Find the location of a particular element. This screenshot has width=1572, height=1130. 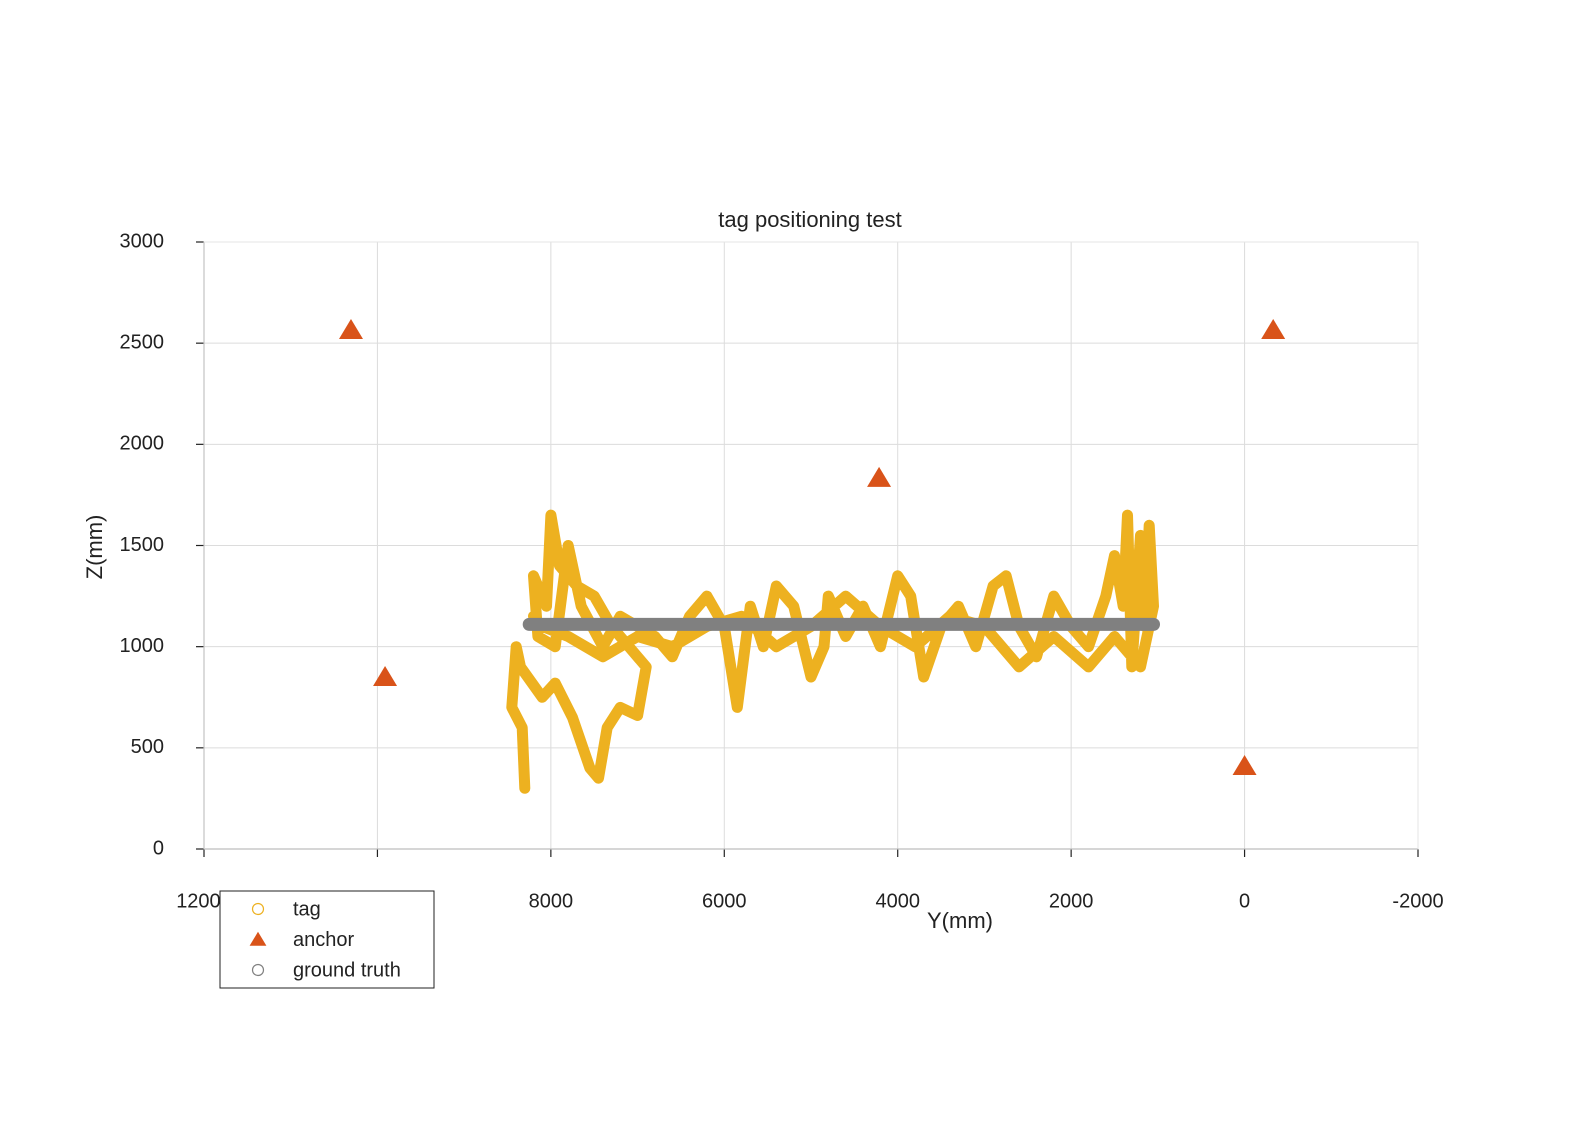

y-tick-label: 2500 is located at coordinates (142, 342).